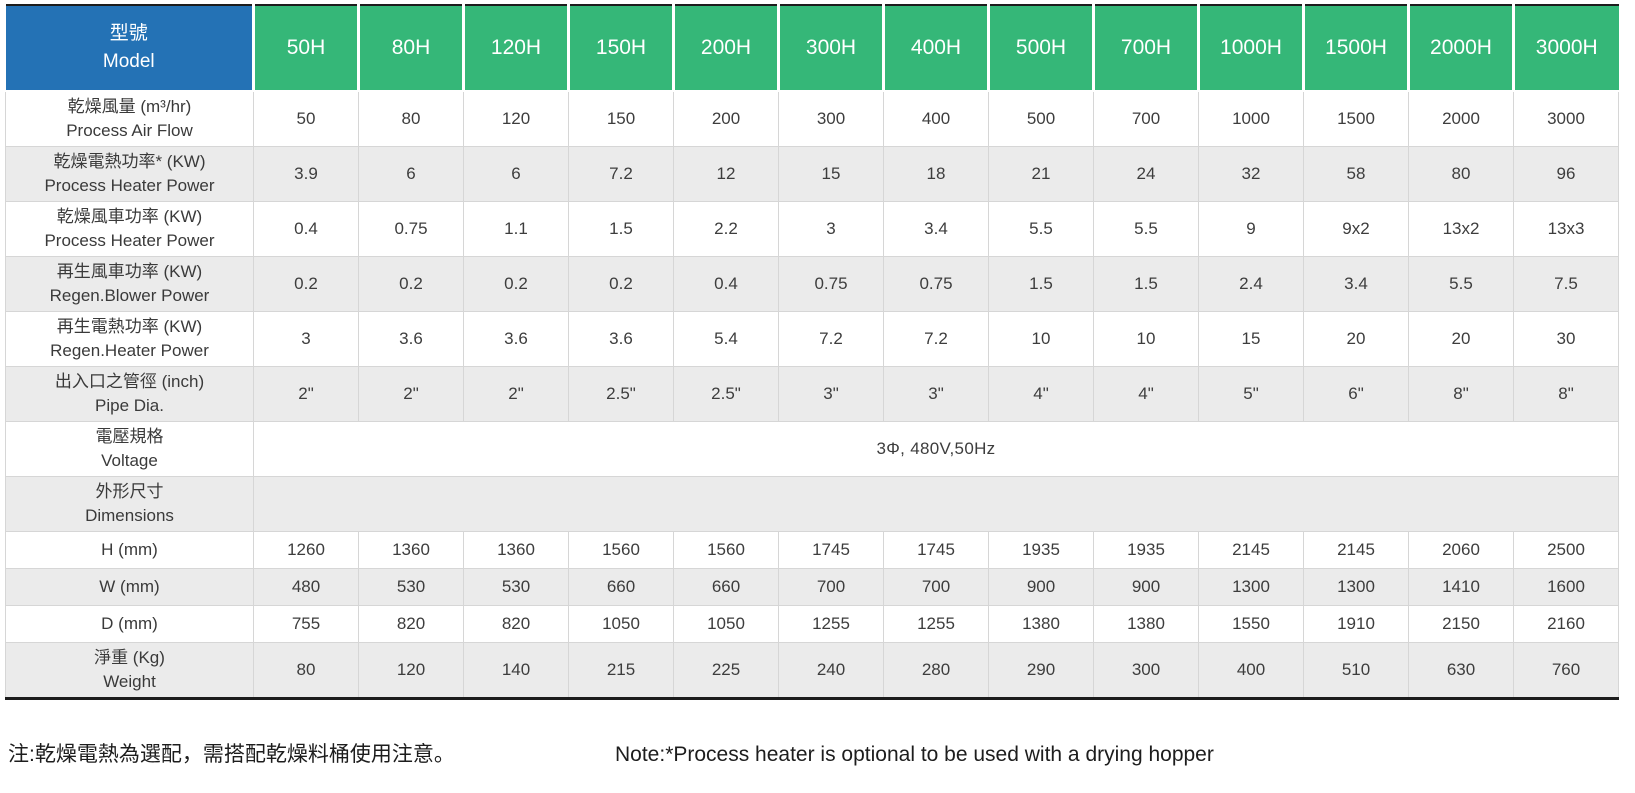 The width and height of the screenshot is (1635, 793). What do you see at coordinates (831, 394) in the screenshot?
I see `spec-cell: 3"` at bounding box center [831, 394].